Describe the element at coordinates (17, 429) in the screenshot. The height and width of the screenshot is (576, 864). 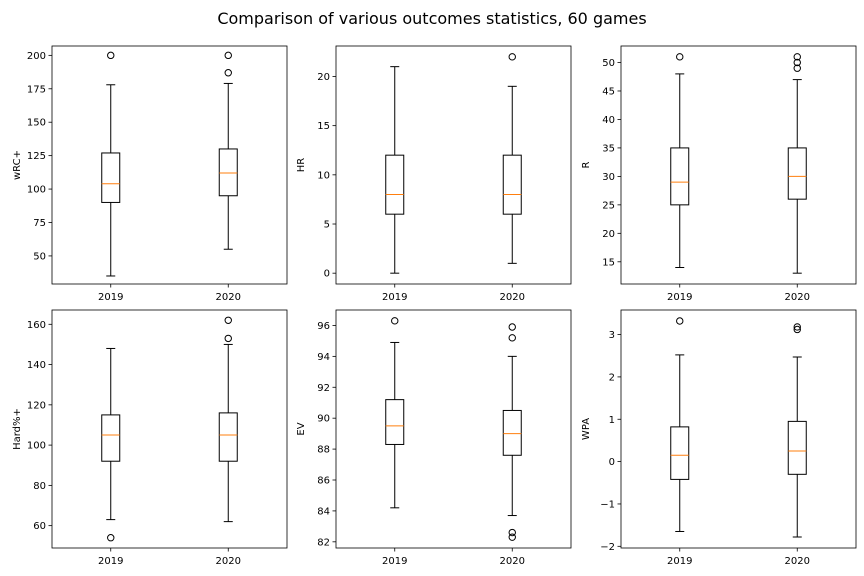
I see `y-axis-label: Hard%+` at that location.